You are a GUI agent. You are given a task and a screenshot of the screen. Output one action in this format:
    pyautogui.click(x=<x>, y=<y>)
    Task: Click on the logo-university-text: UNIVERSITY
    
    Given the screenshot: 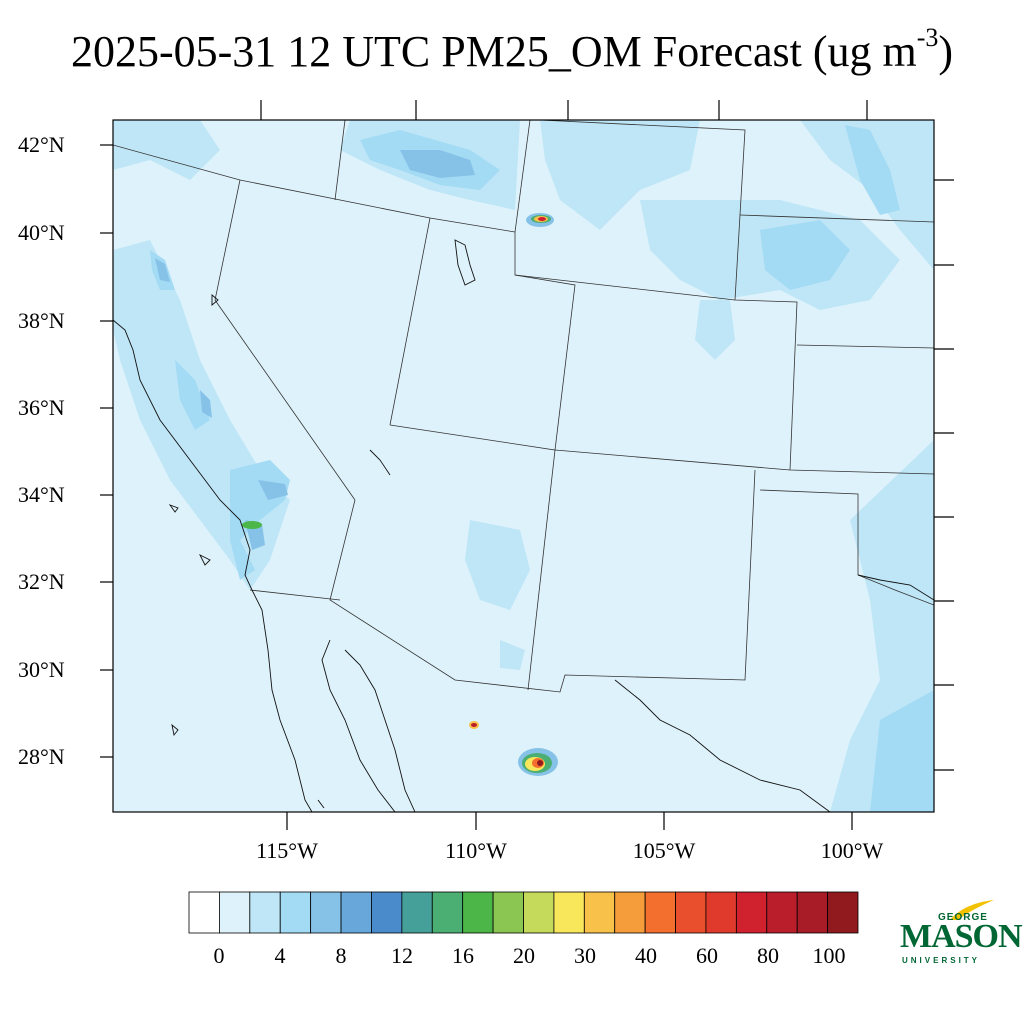 What is the action you would take?
    pyautogui.click(x=941, y=960)
    